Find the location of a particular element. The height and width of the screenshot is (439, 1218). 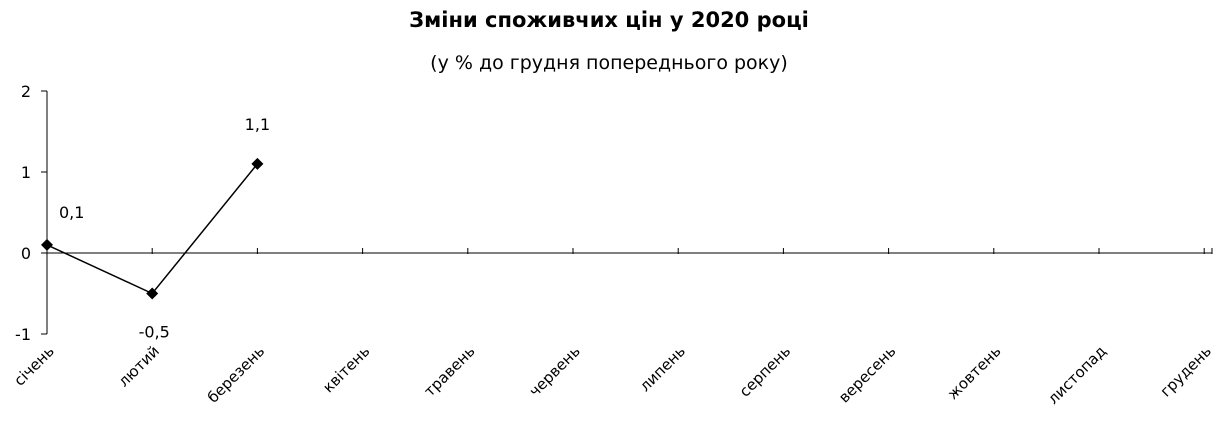

x-tick-label: грудень is located at coordinates (1186, 371).